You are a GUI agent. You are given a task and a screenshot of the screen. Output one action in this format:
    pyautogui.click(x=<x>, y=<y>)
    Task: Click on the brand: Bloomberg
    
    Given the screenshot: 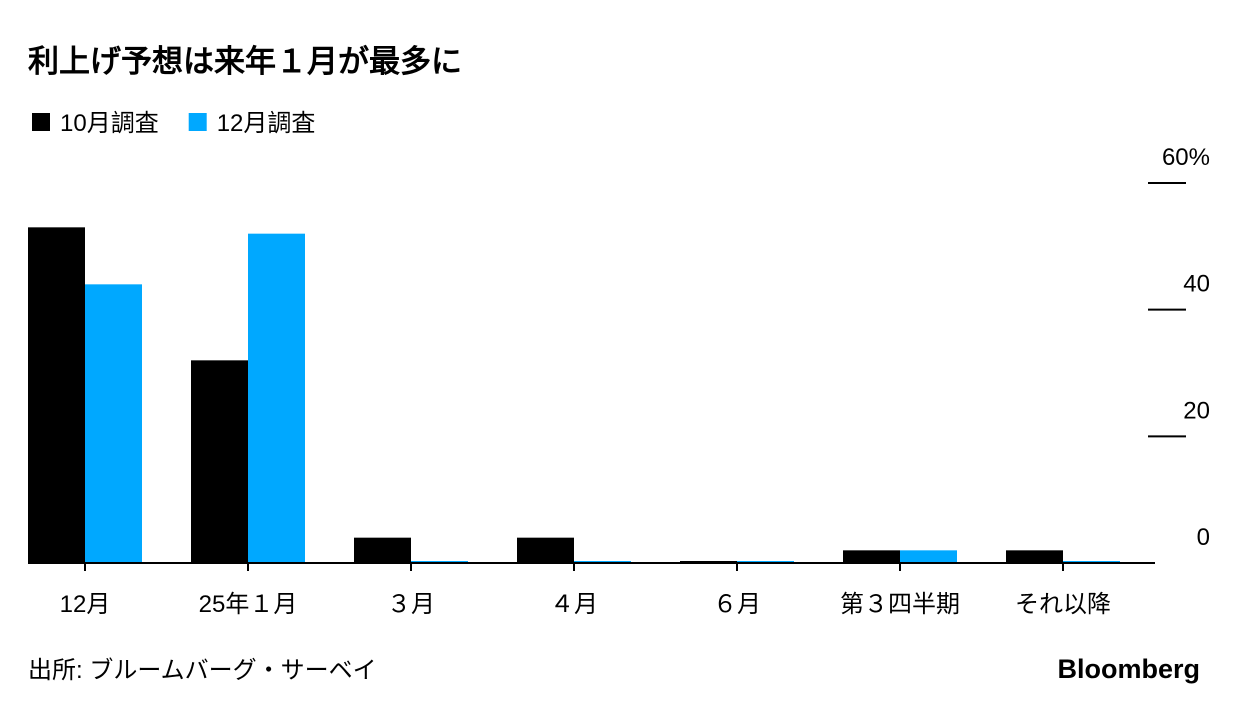 What is the action you would take?
    pyautogui.click(x=1128, y=669)
    